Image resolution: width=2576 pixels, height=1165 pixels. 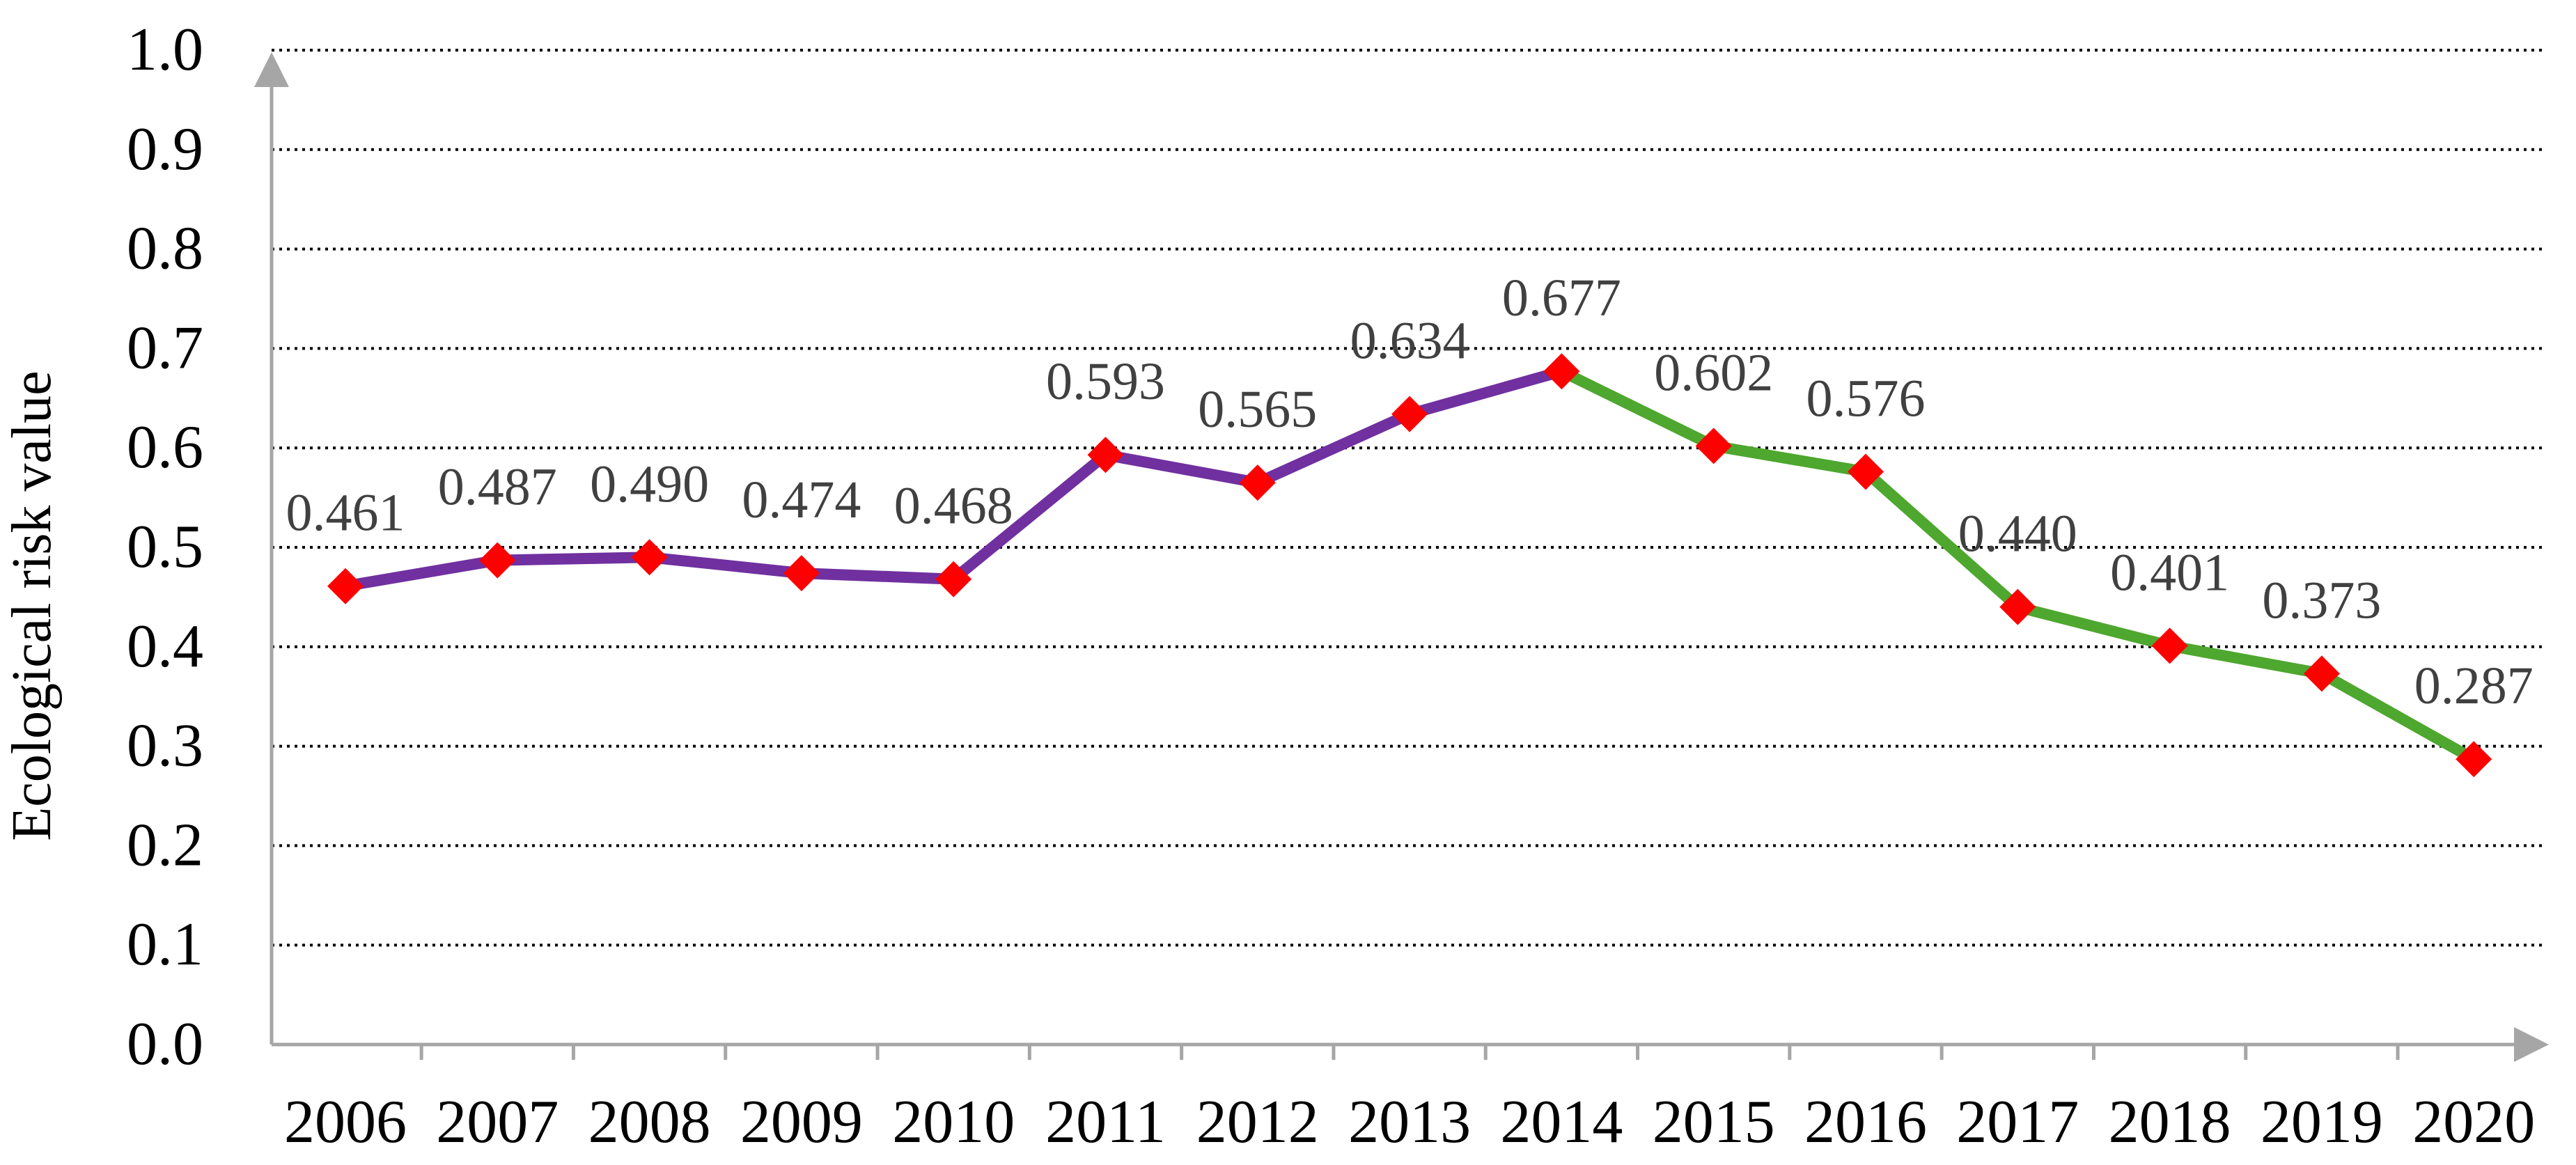 What do you see at coordinates (1105, 381) in the screenshot?
I see `data-label: 0.593` at bounding box center [1105, 381].